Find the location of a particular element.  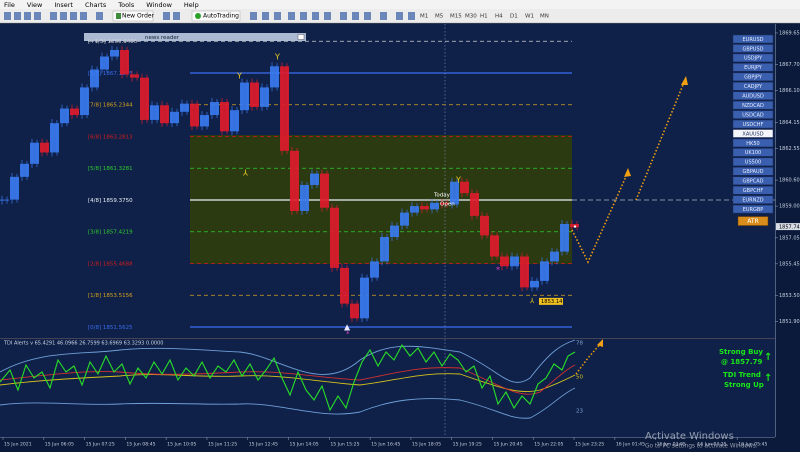

symbol-label: GBPCHF is located at coordinates (753, 191).